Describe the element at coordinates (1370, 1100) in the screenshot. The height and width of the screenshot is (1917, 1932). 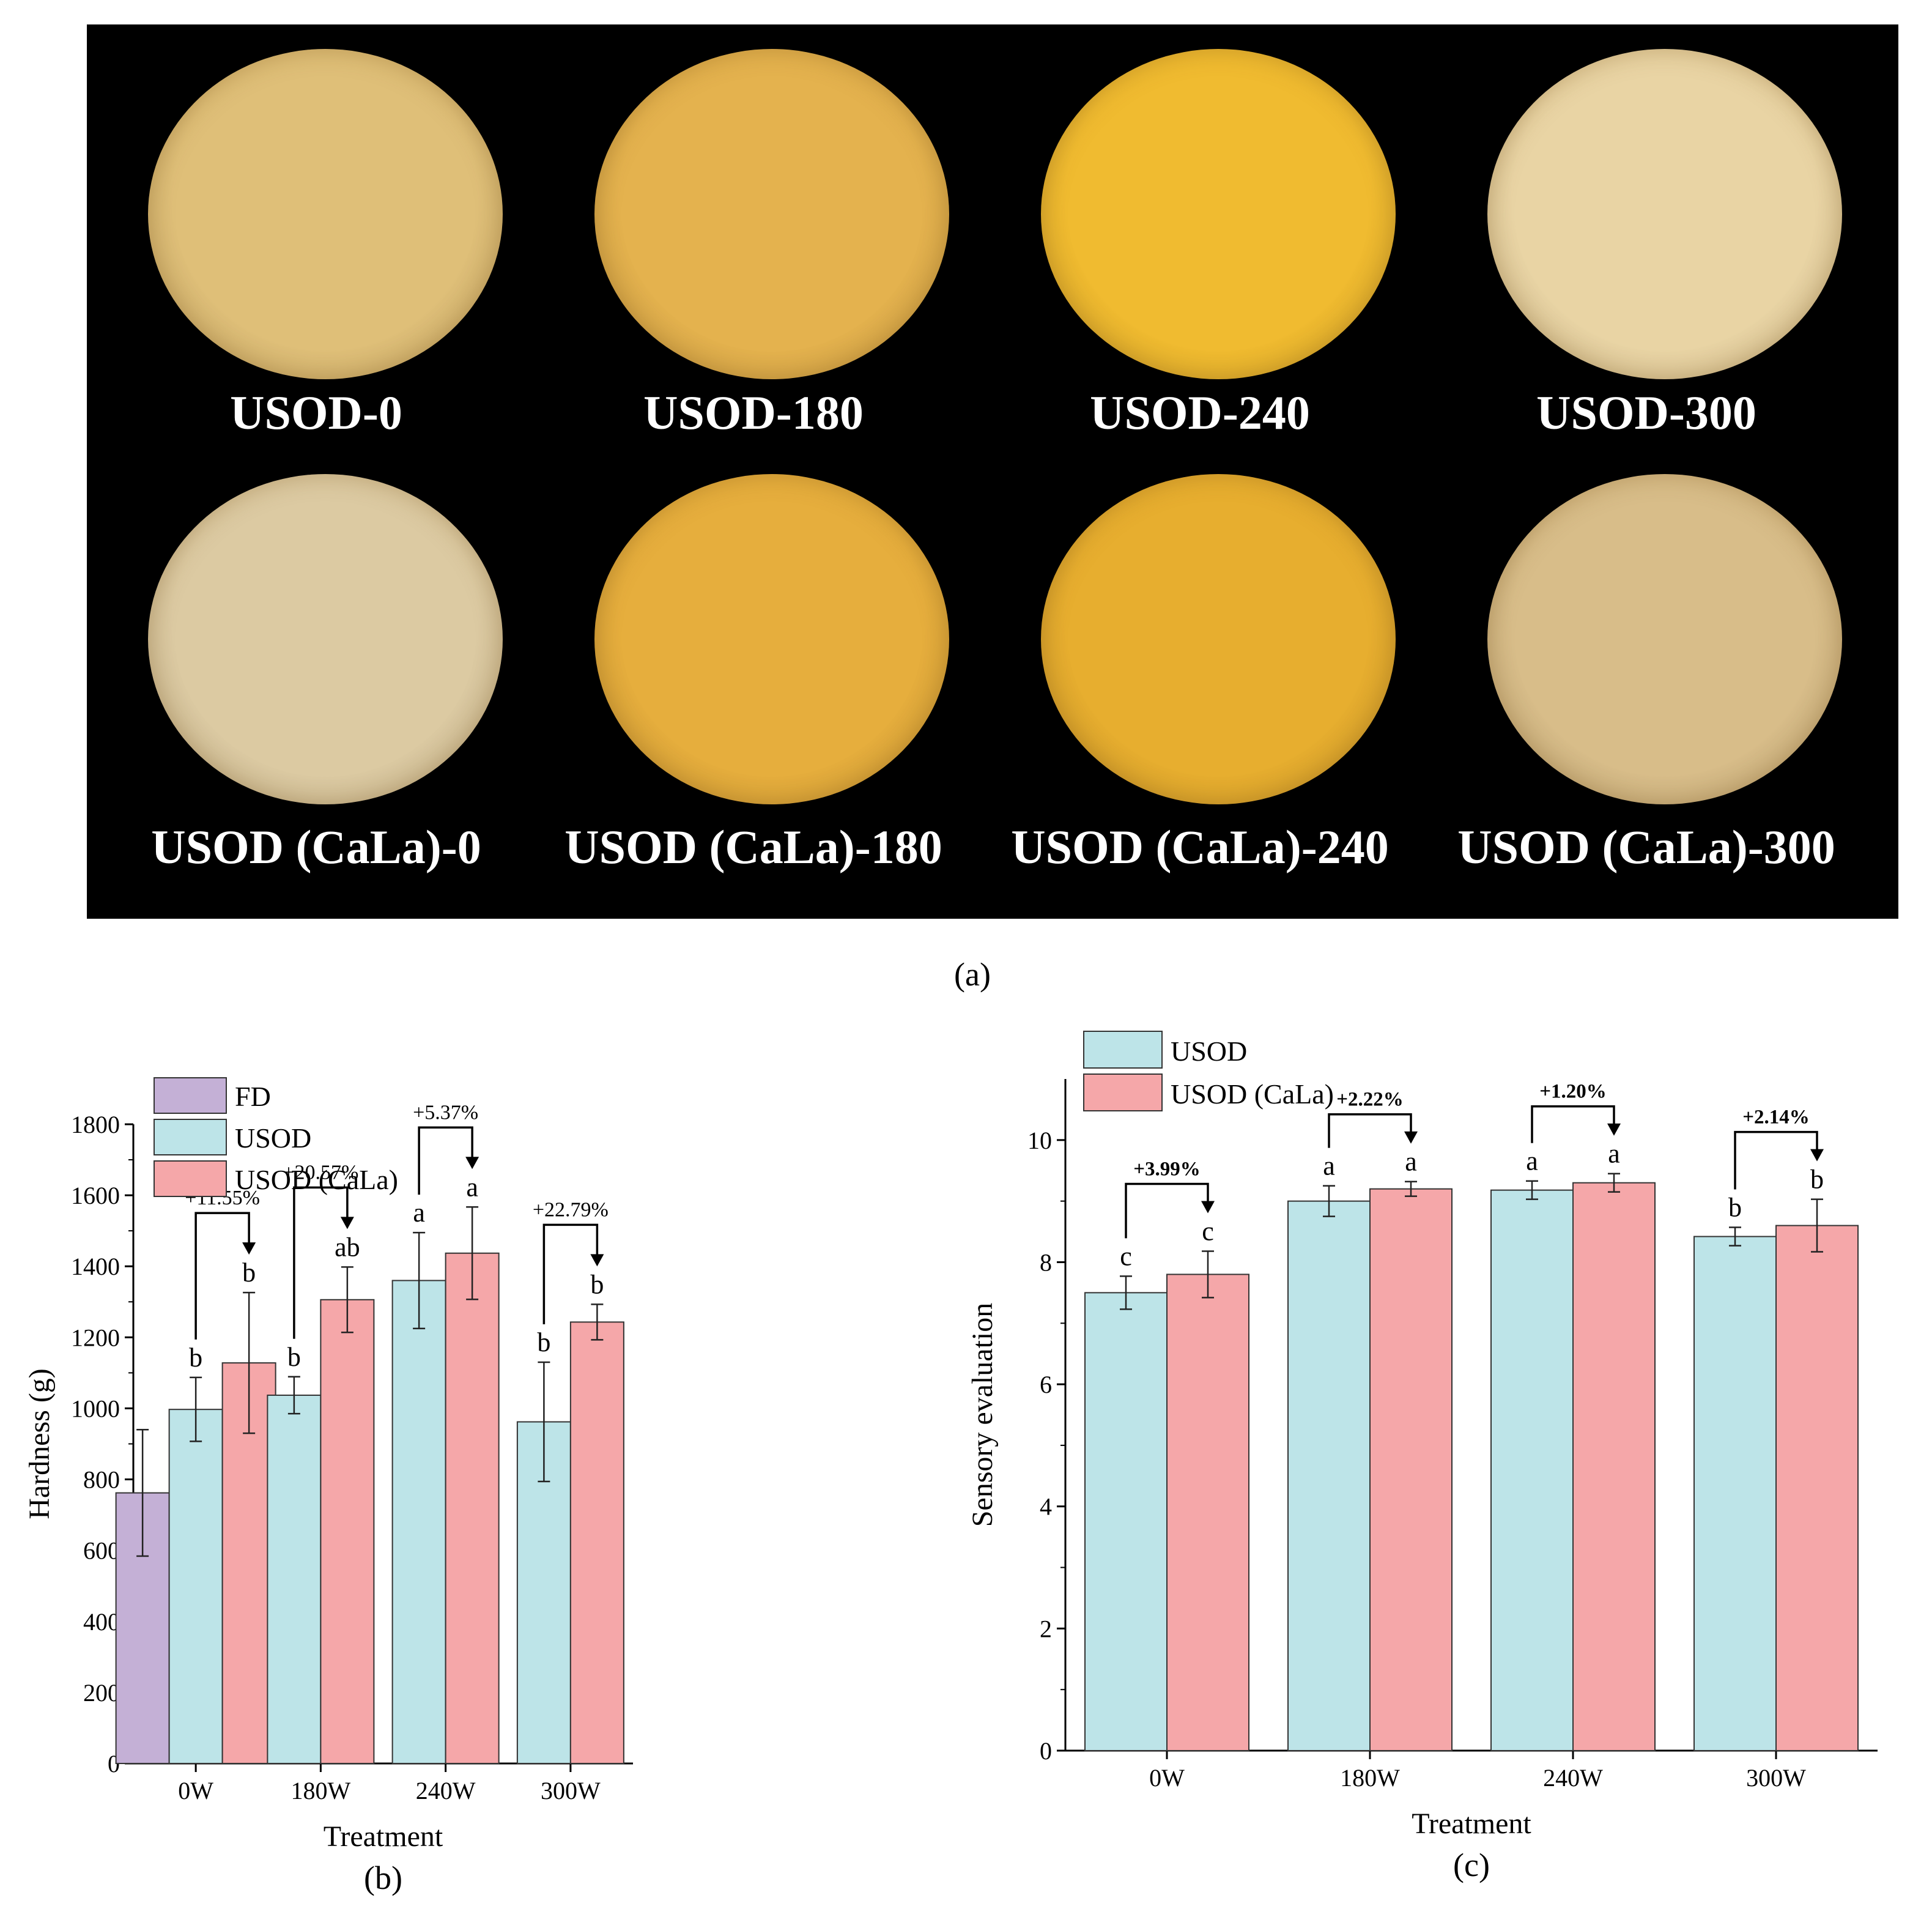
I see `percent-change-label-1: +2.22%` at that location.